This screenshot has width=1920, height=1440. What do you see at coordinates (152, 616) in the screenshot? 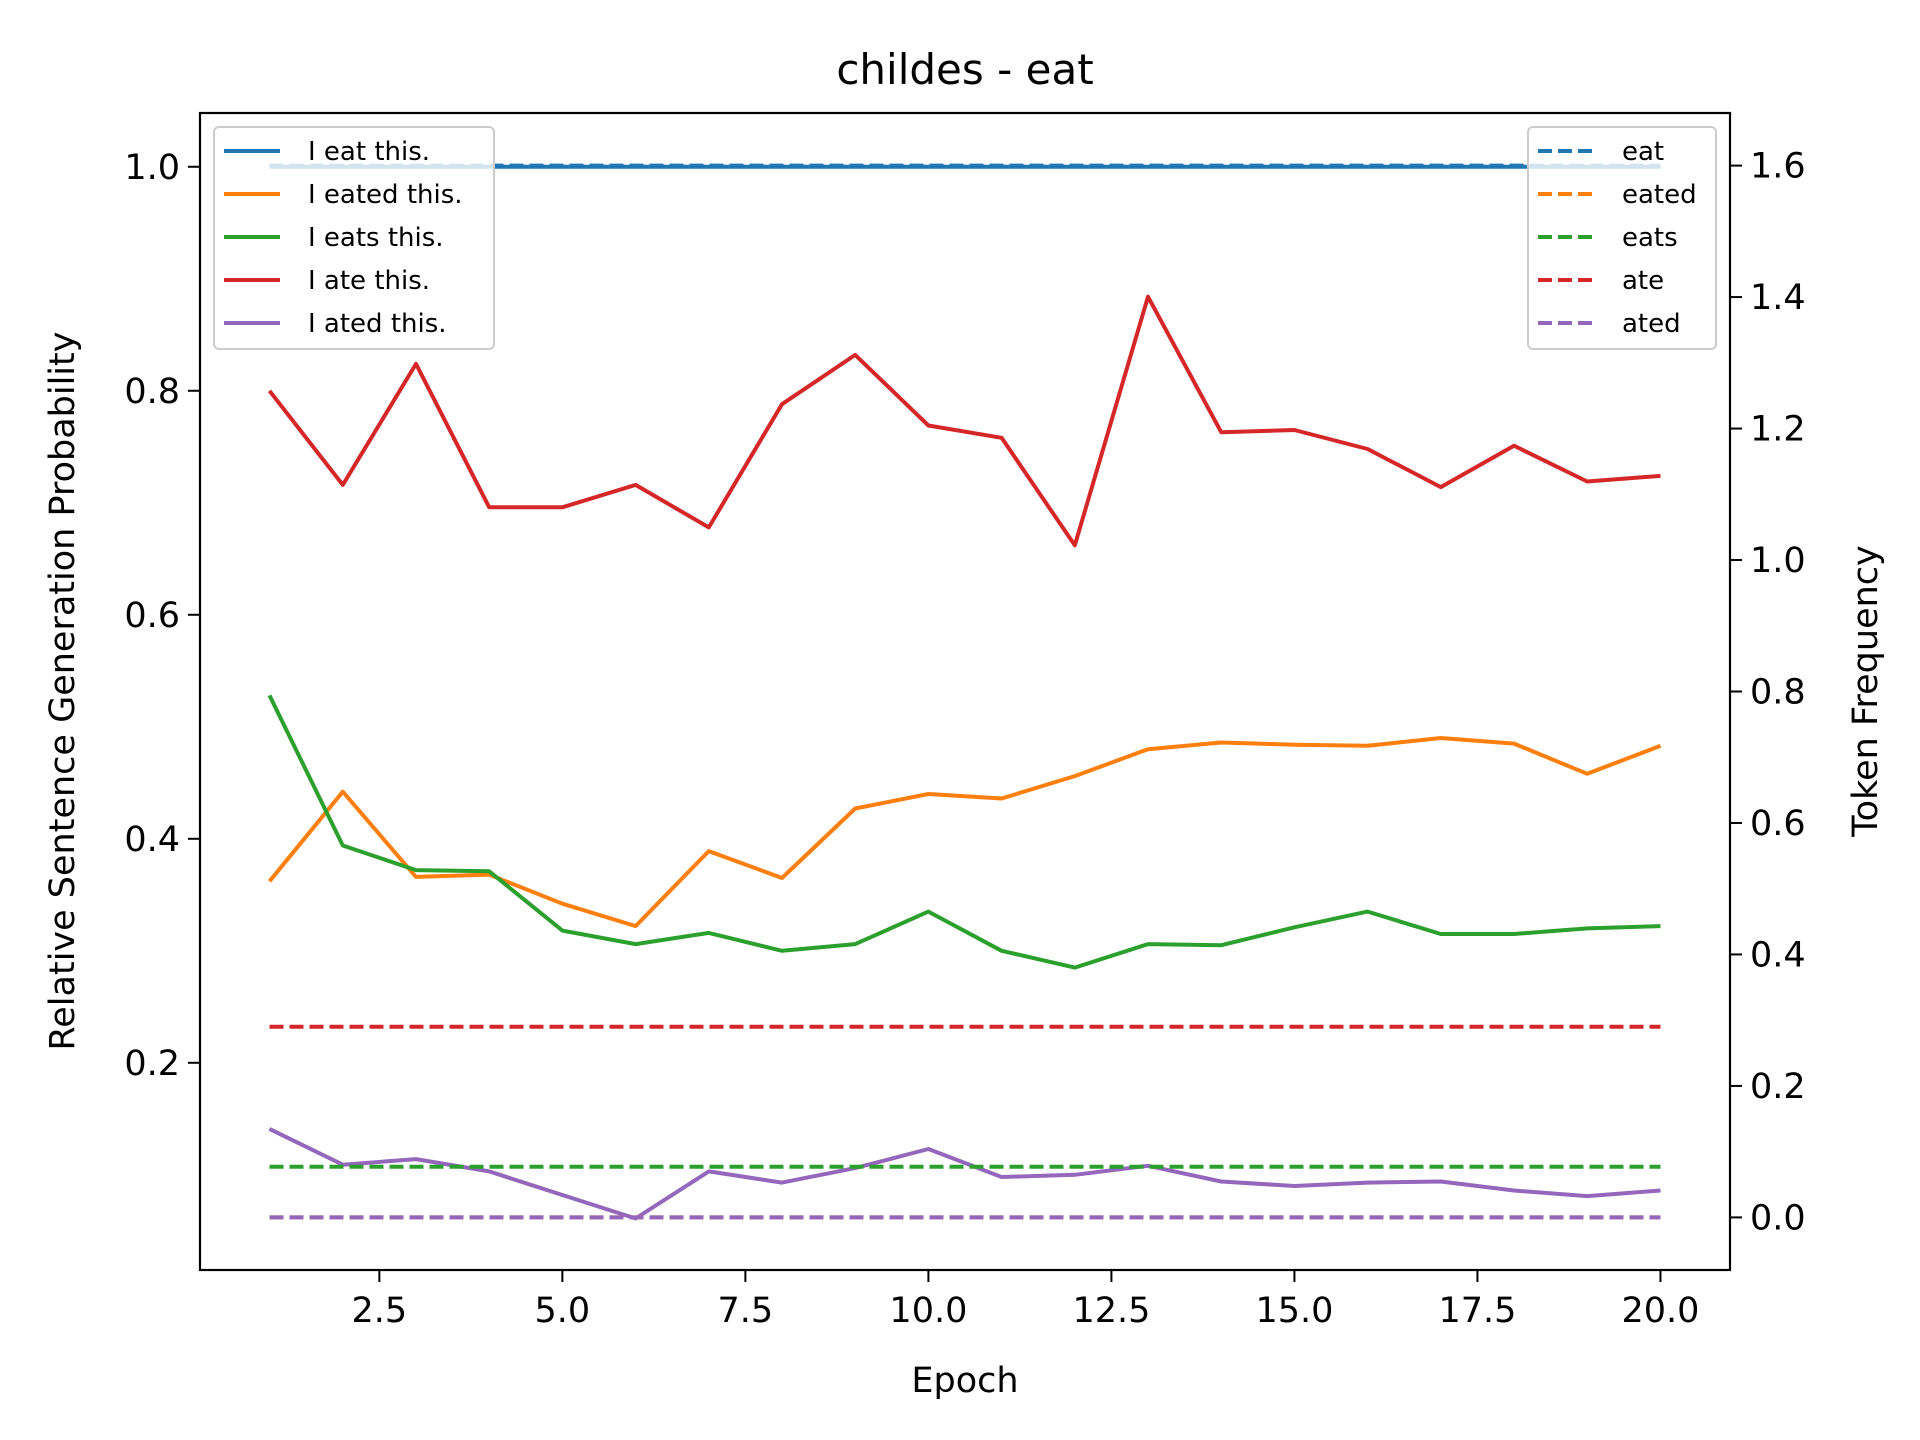
I see `y-tick-label: 0.6` at bounding box center [152, 616].